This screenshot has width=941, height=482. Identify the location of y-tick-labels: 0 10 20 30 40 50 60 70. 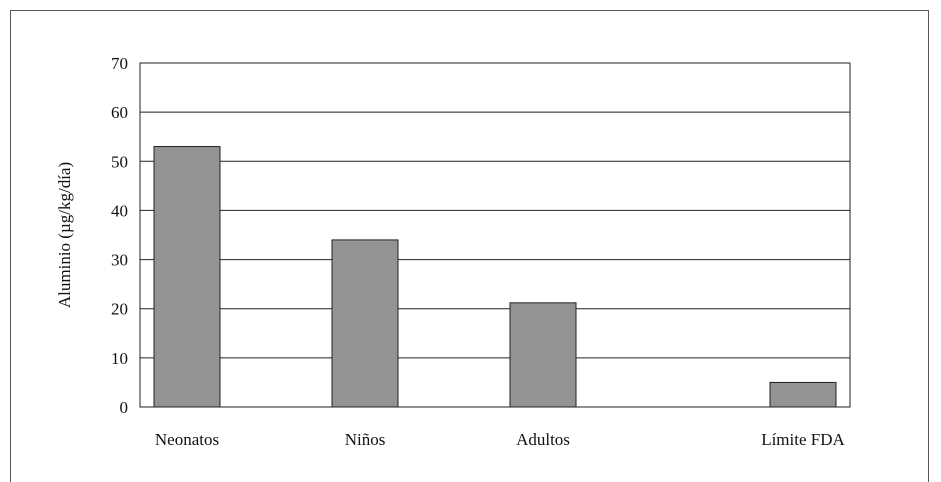
(119, 235).